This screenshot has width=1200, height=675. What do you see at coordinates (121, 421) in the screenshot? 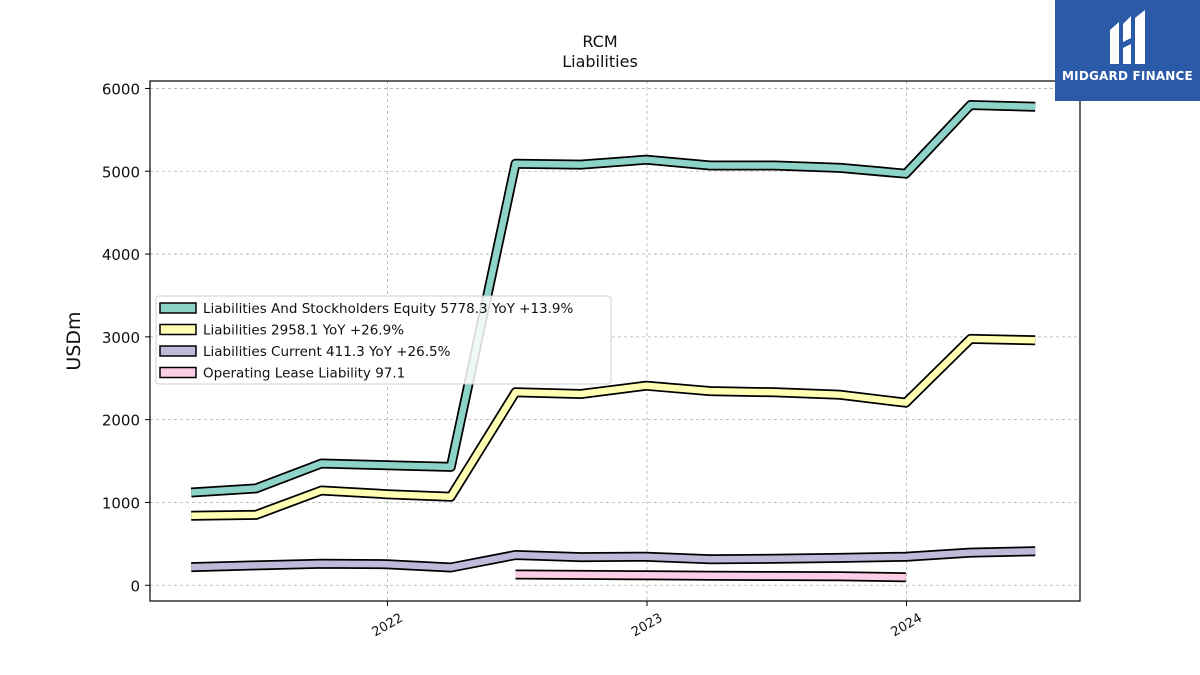
I see `y-tick-label: 2000` at bounding box center [121, 421].